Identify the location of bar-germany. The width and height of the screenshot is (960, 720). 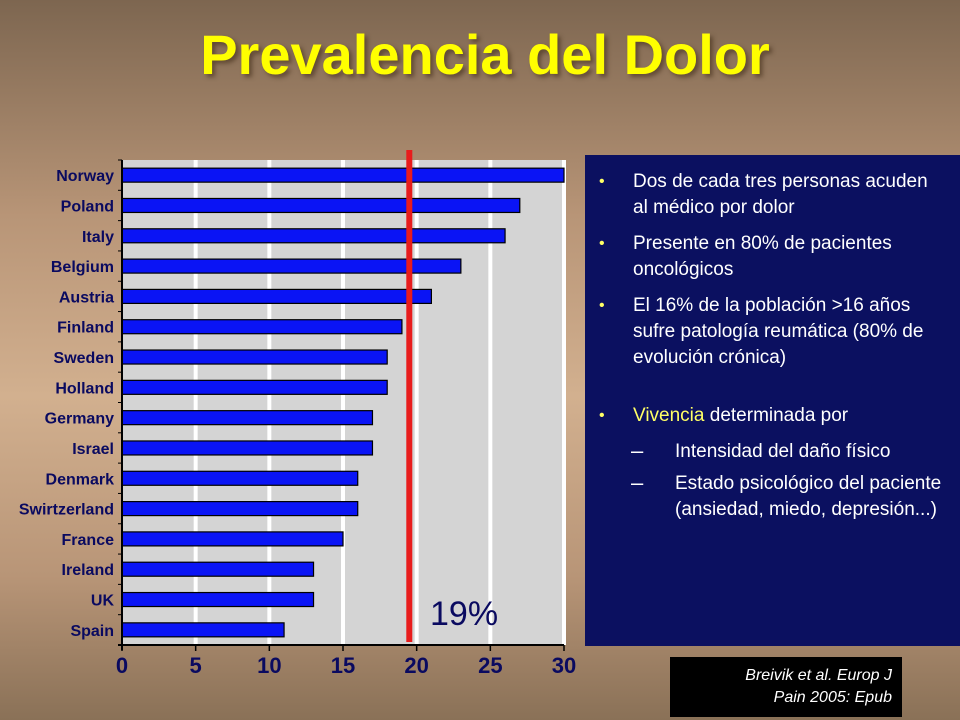
(247, 418).